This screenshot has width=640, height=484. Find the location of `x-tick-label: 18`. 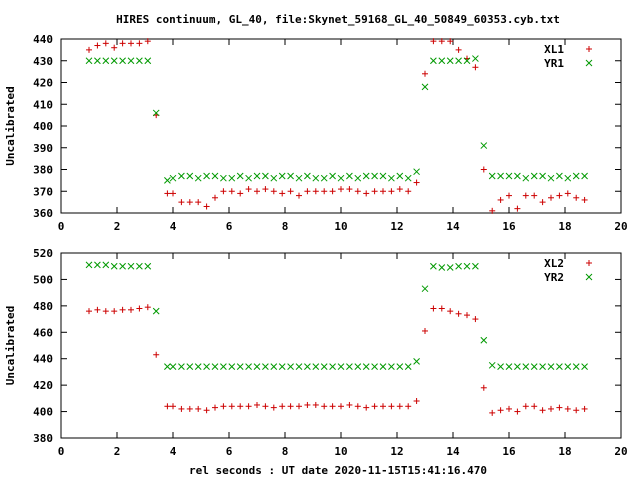

x-tick-label: 18 is located at coordinates (564, 451).